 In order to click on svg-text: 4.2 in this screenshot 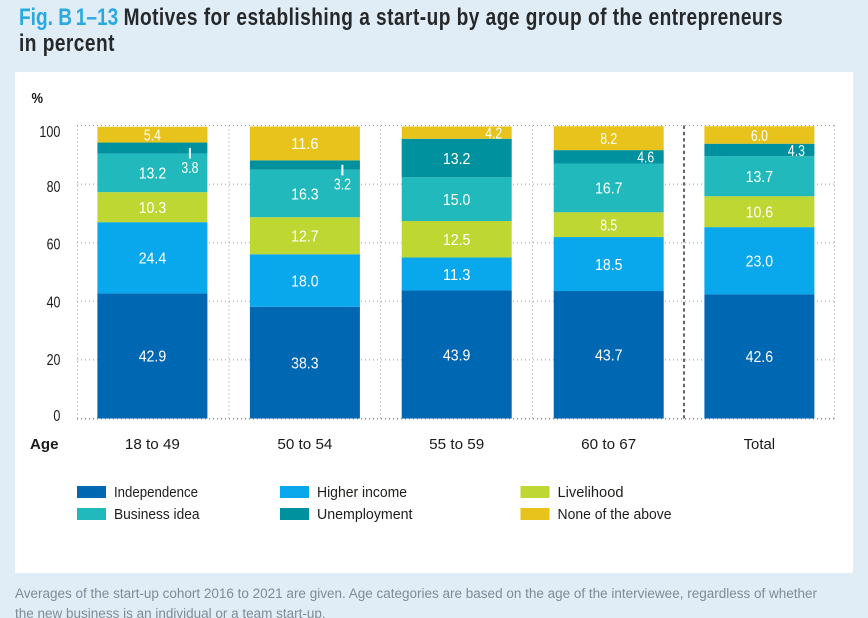, I will do `click(493, 133)`.